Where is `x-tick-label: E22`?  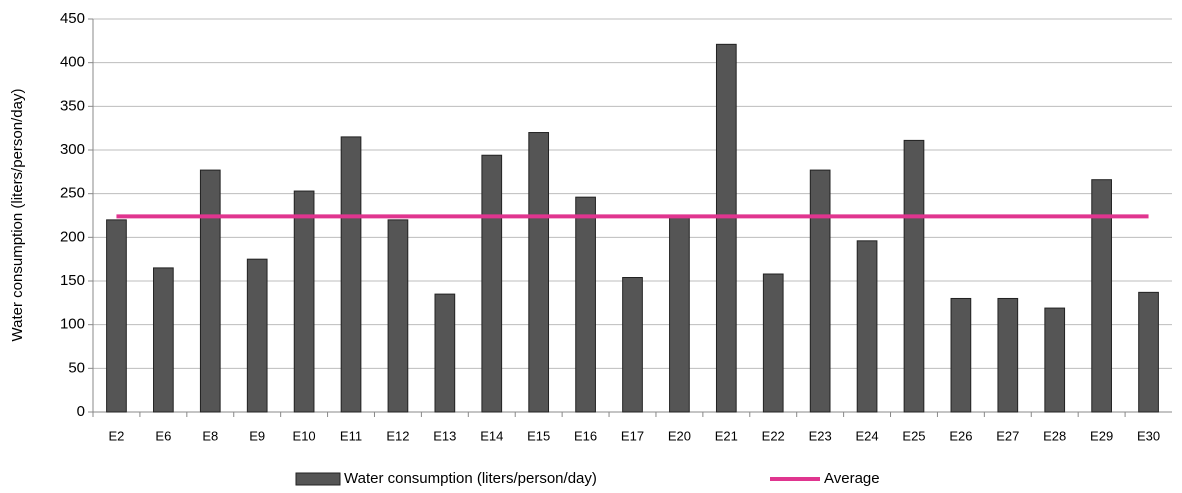 x-tick-label: E22 is located at coordinates (773, 435).